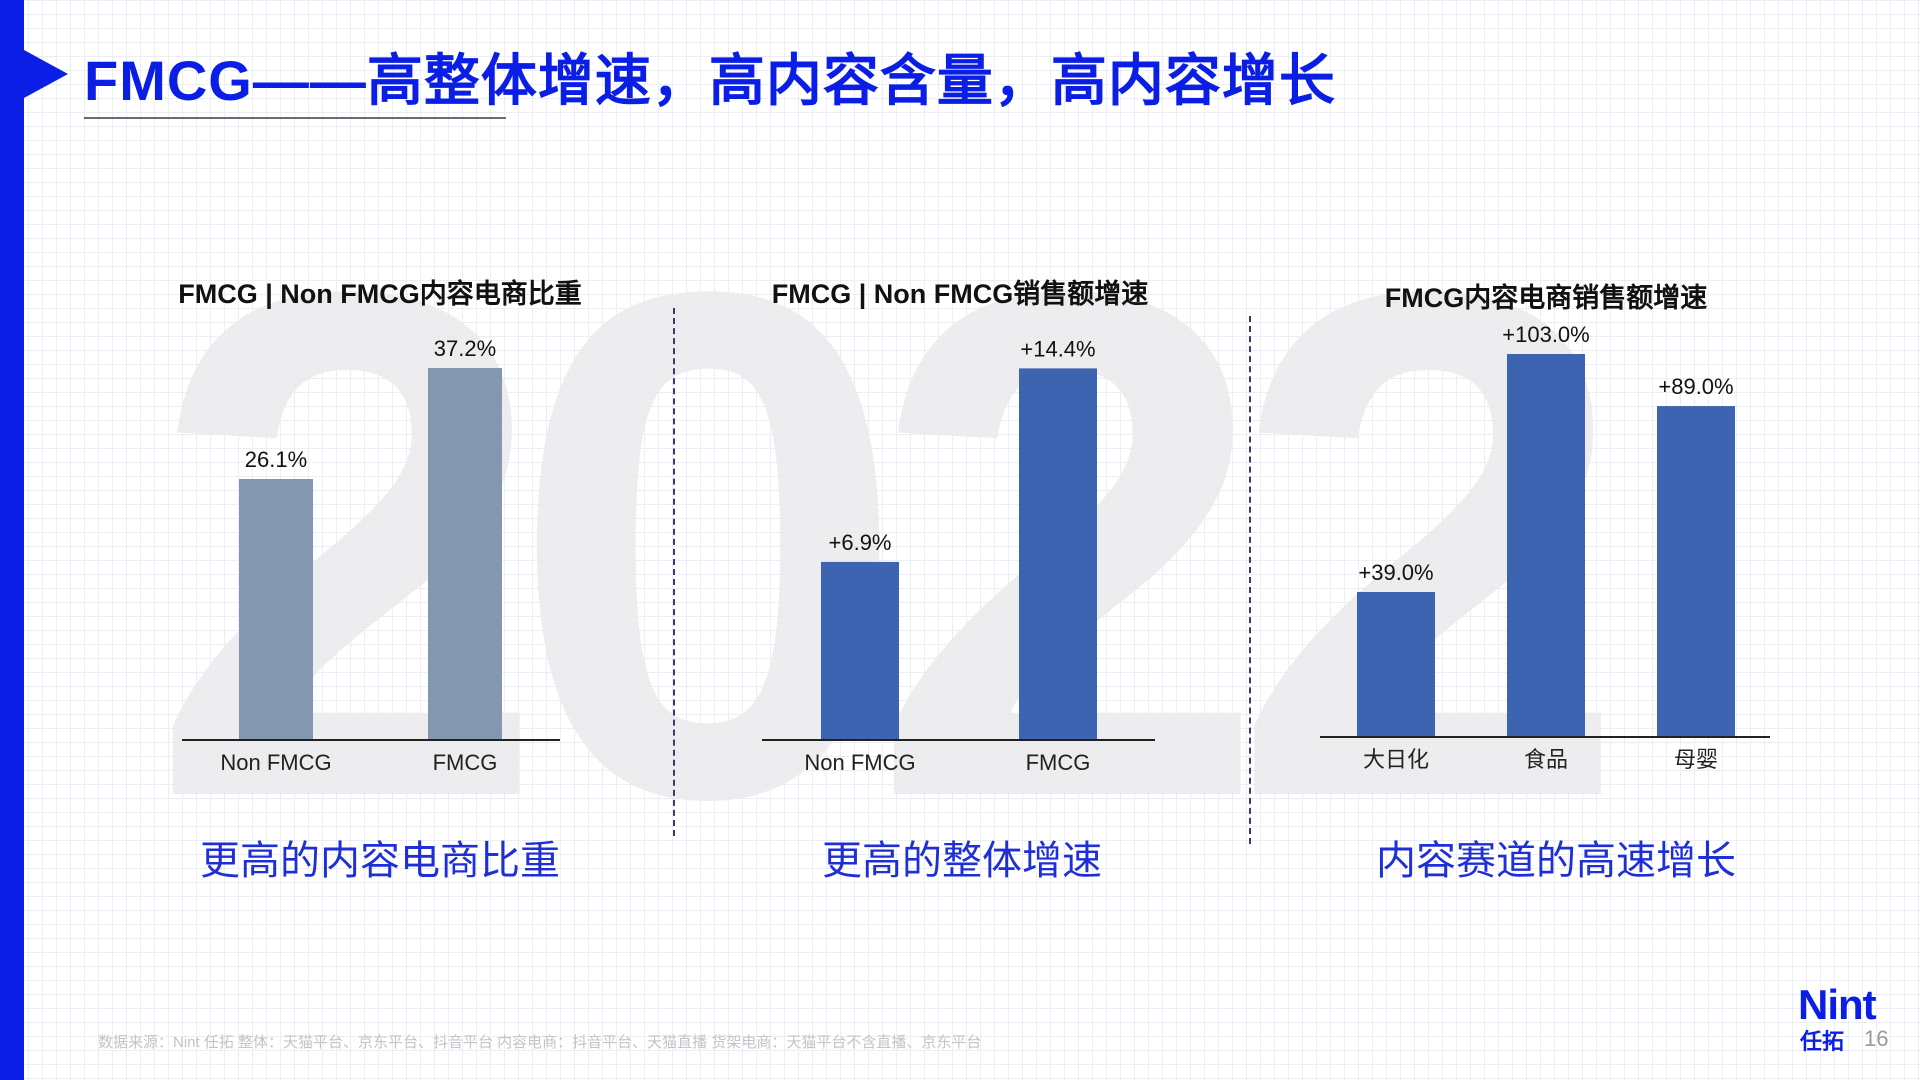 The height and width of the screenshot is (1080, 1920). What do you see at coordinates (1546, 759) in the screenshot?
I see `category-label-2: 食品` at bounding box center [1546, 759].